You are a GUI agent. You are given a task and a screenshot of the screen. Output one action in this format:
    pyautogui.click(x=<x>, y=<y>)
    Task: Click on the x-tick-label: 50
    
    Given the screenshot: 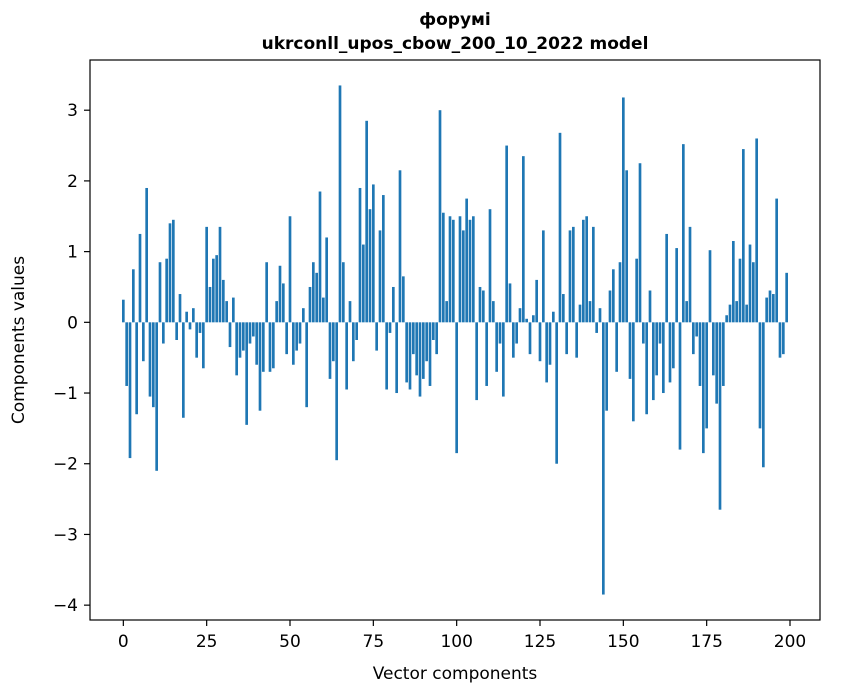 What is the action you would take?
    pyautogui.click(x=290, y=642)
    